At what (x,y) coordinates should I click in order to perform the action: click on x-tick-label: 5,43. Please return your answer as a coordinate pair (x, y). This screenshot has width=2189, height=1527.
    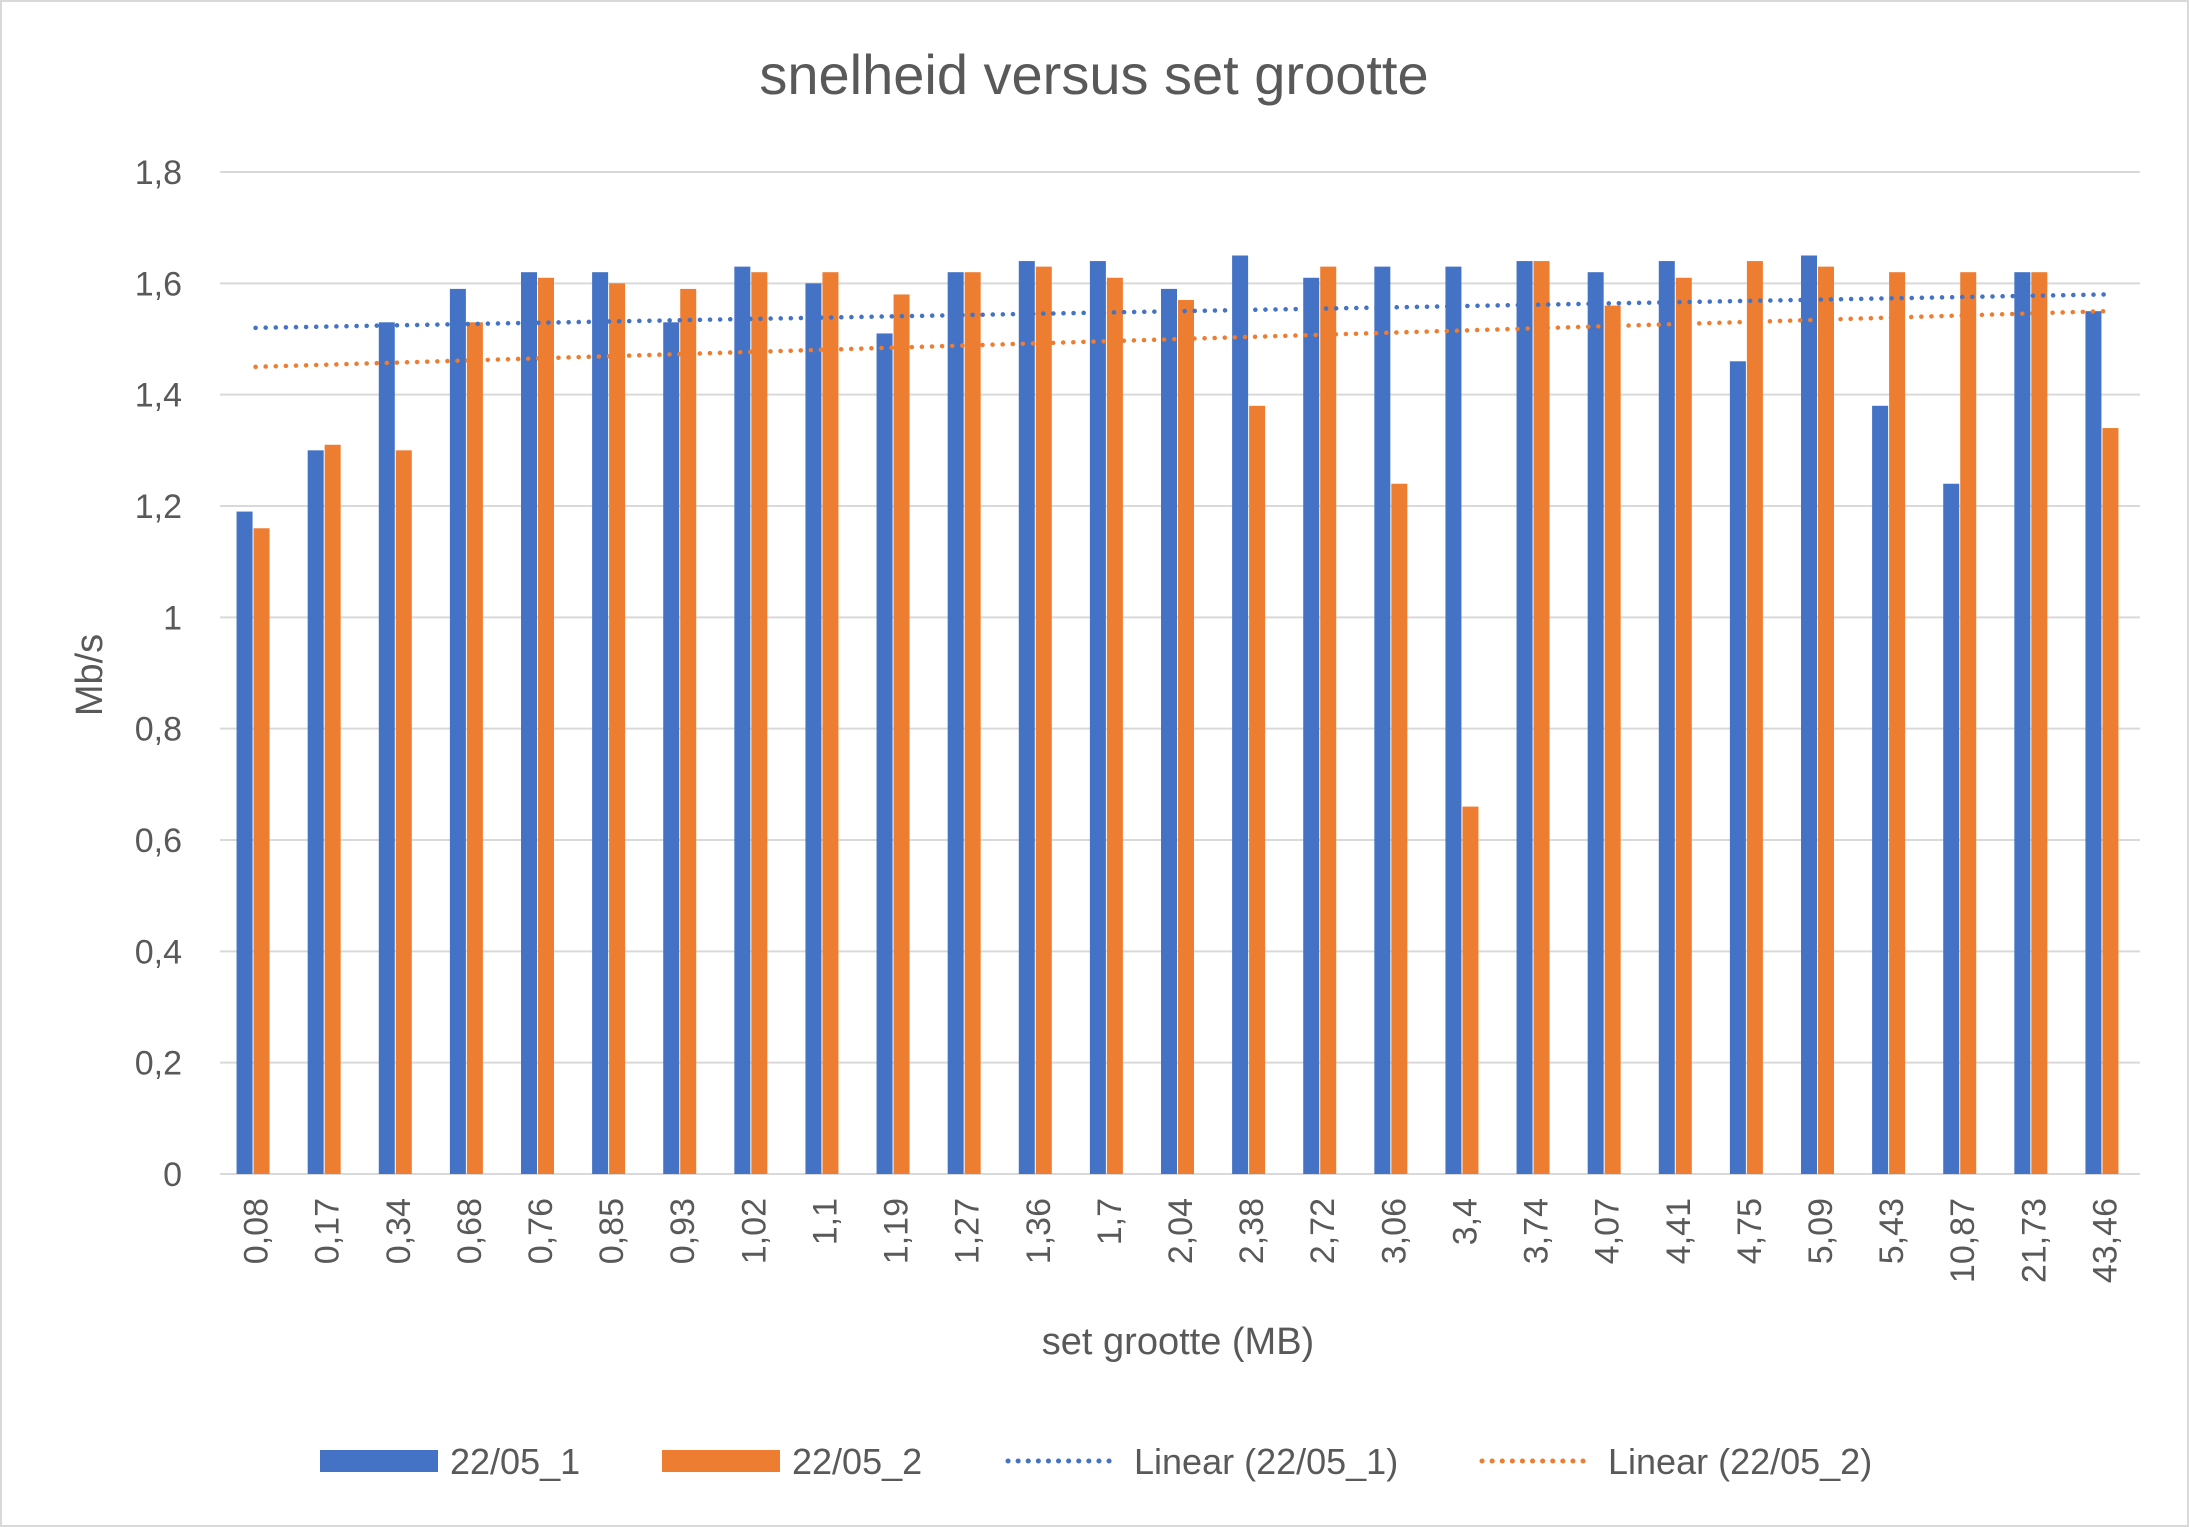
    Looking at the image, I should click on (1892, 1231).